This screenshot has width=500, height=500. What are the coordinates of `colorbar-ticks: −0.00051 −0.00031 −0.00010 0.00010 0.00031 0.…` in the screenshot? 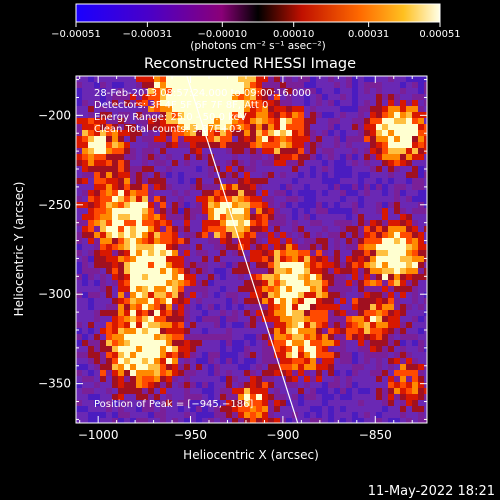 It's located at (256, 31).